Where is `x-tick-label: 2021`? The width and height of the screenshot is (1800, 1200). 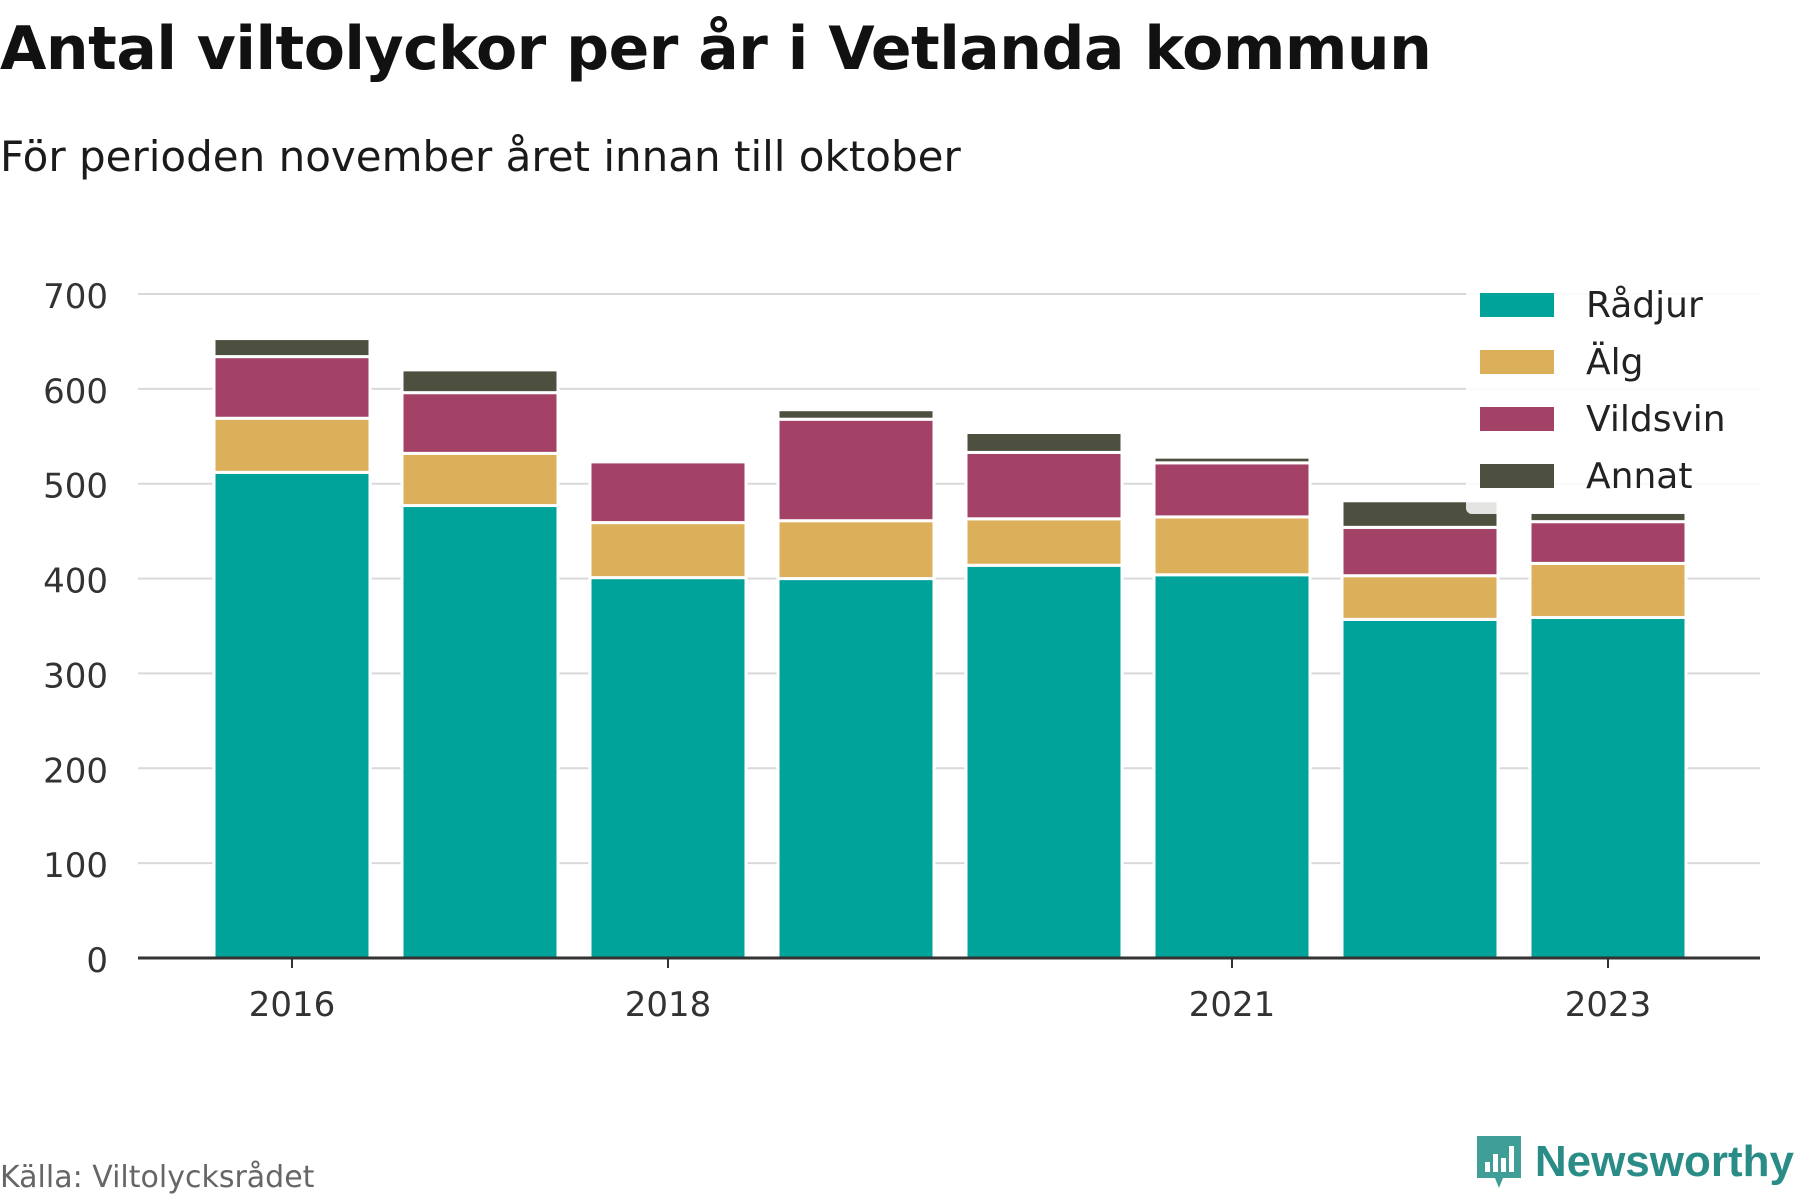
x-tick-label: 2021 is located at coordinates (1232, 1005).